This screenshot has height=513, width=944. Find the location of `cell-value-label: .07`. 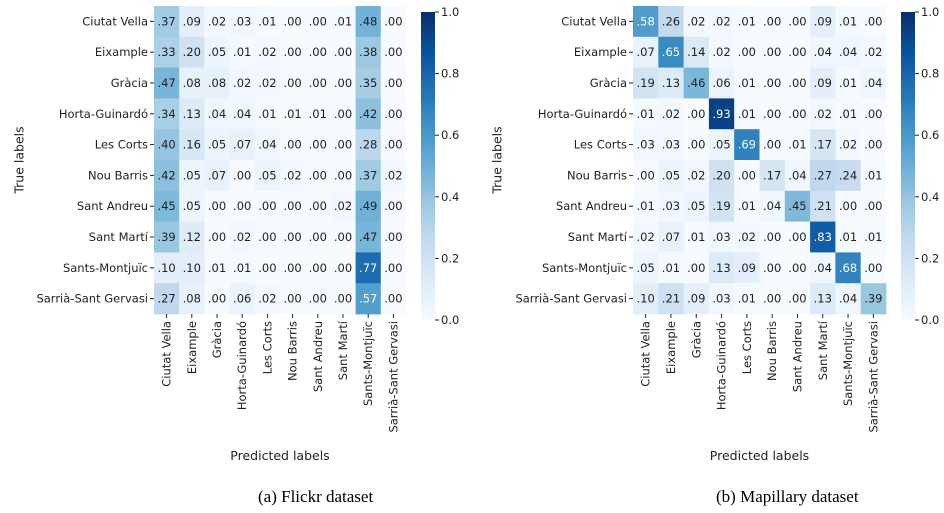

cell-value-label: .07 is located at coordinates (671, 237).